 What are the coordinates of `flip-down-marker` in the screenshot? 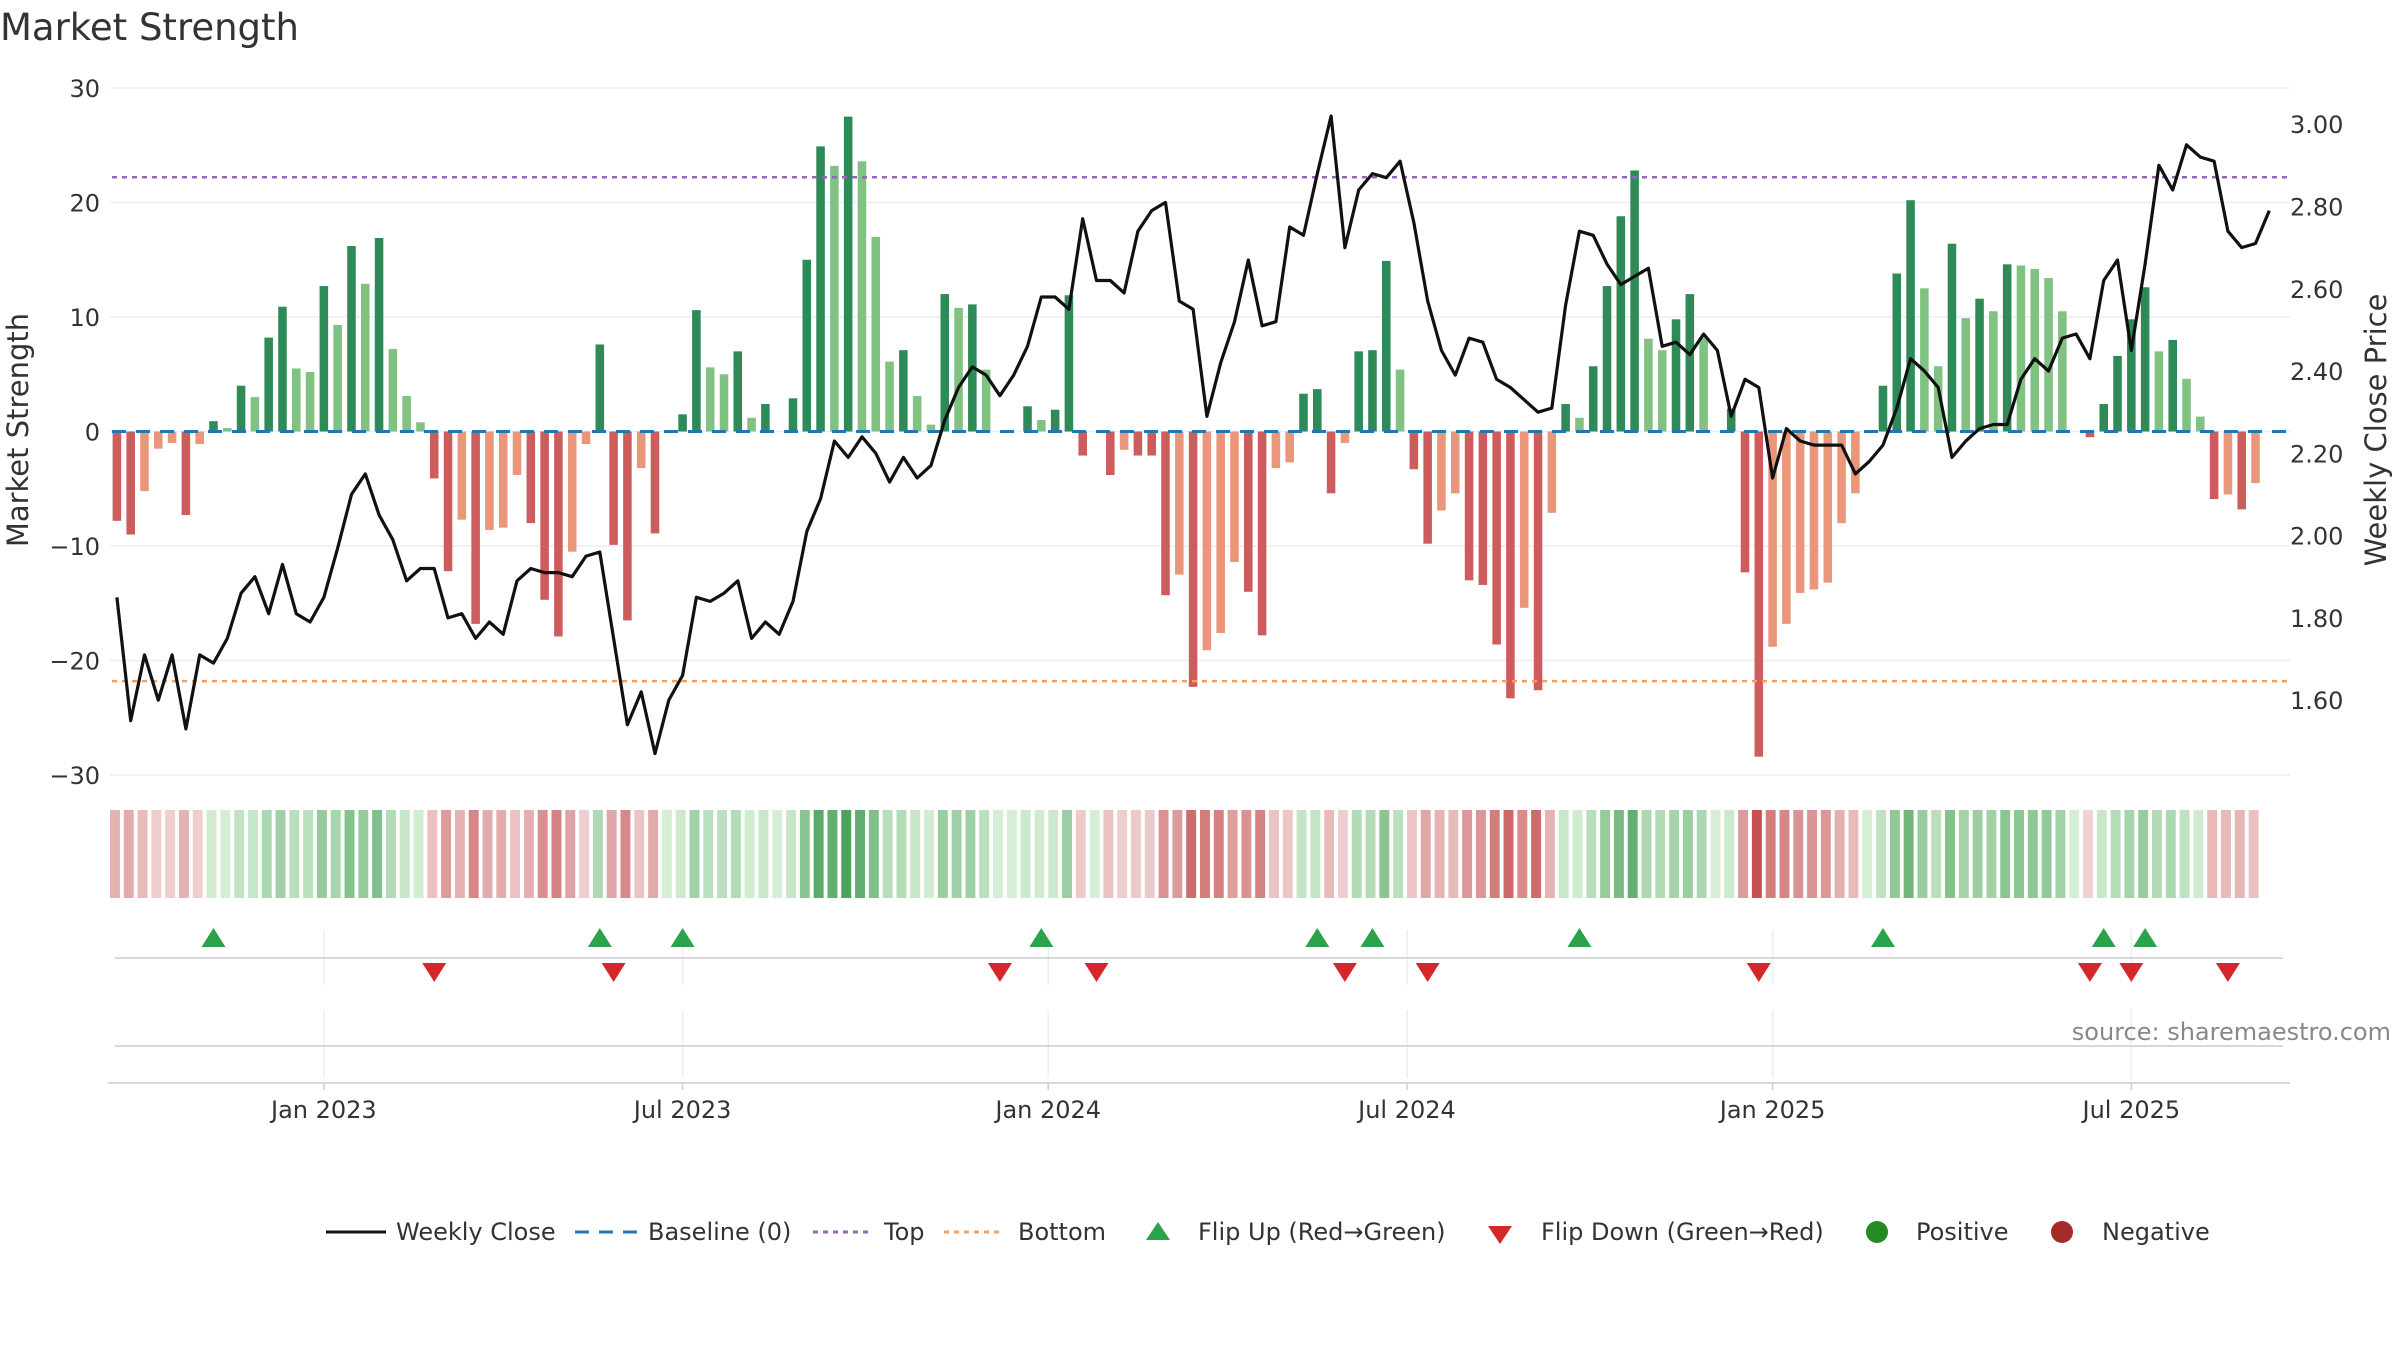 It's located at (1758, 972).